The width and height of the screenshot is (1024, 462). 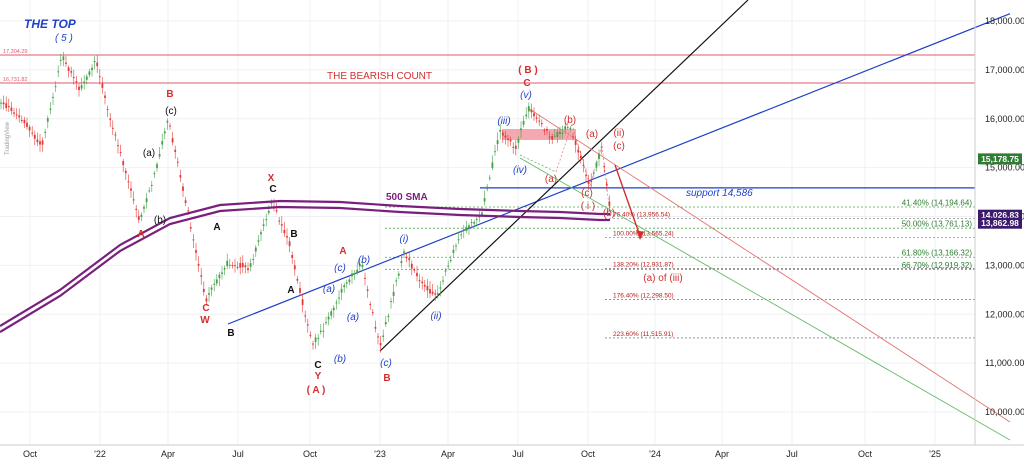 I want to click on x-tick-label: Apr, so click(x=722, y=454).